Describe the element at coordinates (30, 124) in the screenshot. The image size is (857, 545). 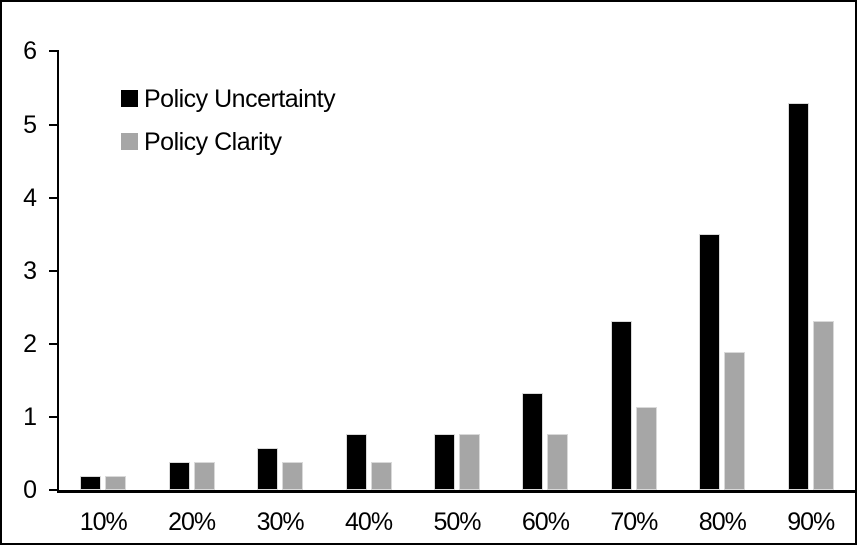
I see `y-axis-tick-label: 5` at that location.